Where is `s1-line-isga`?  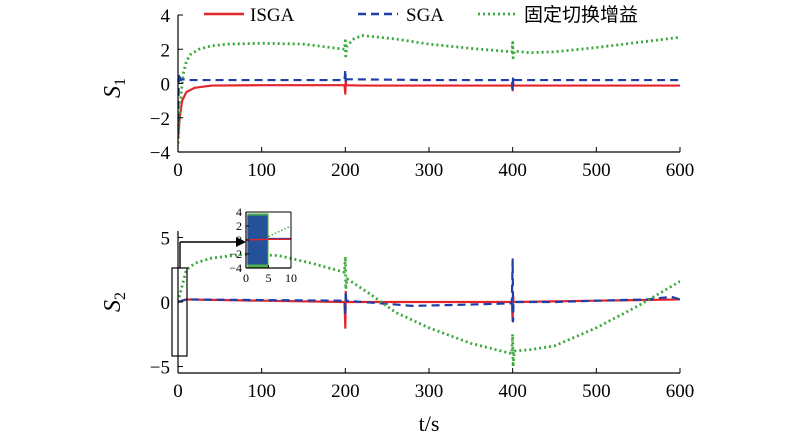
s1-line-isga is located at coordinates (429, 108).